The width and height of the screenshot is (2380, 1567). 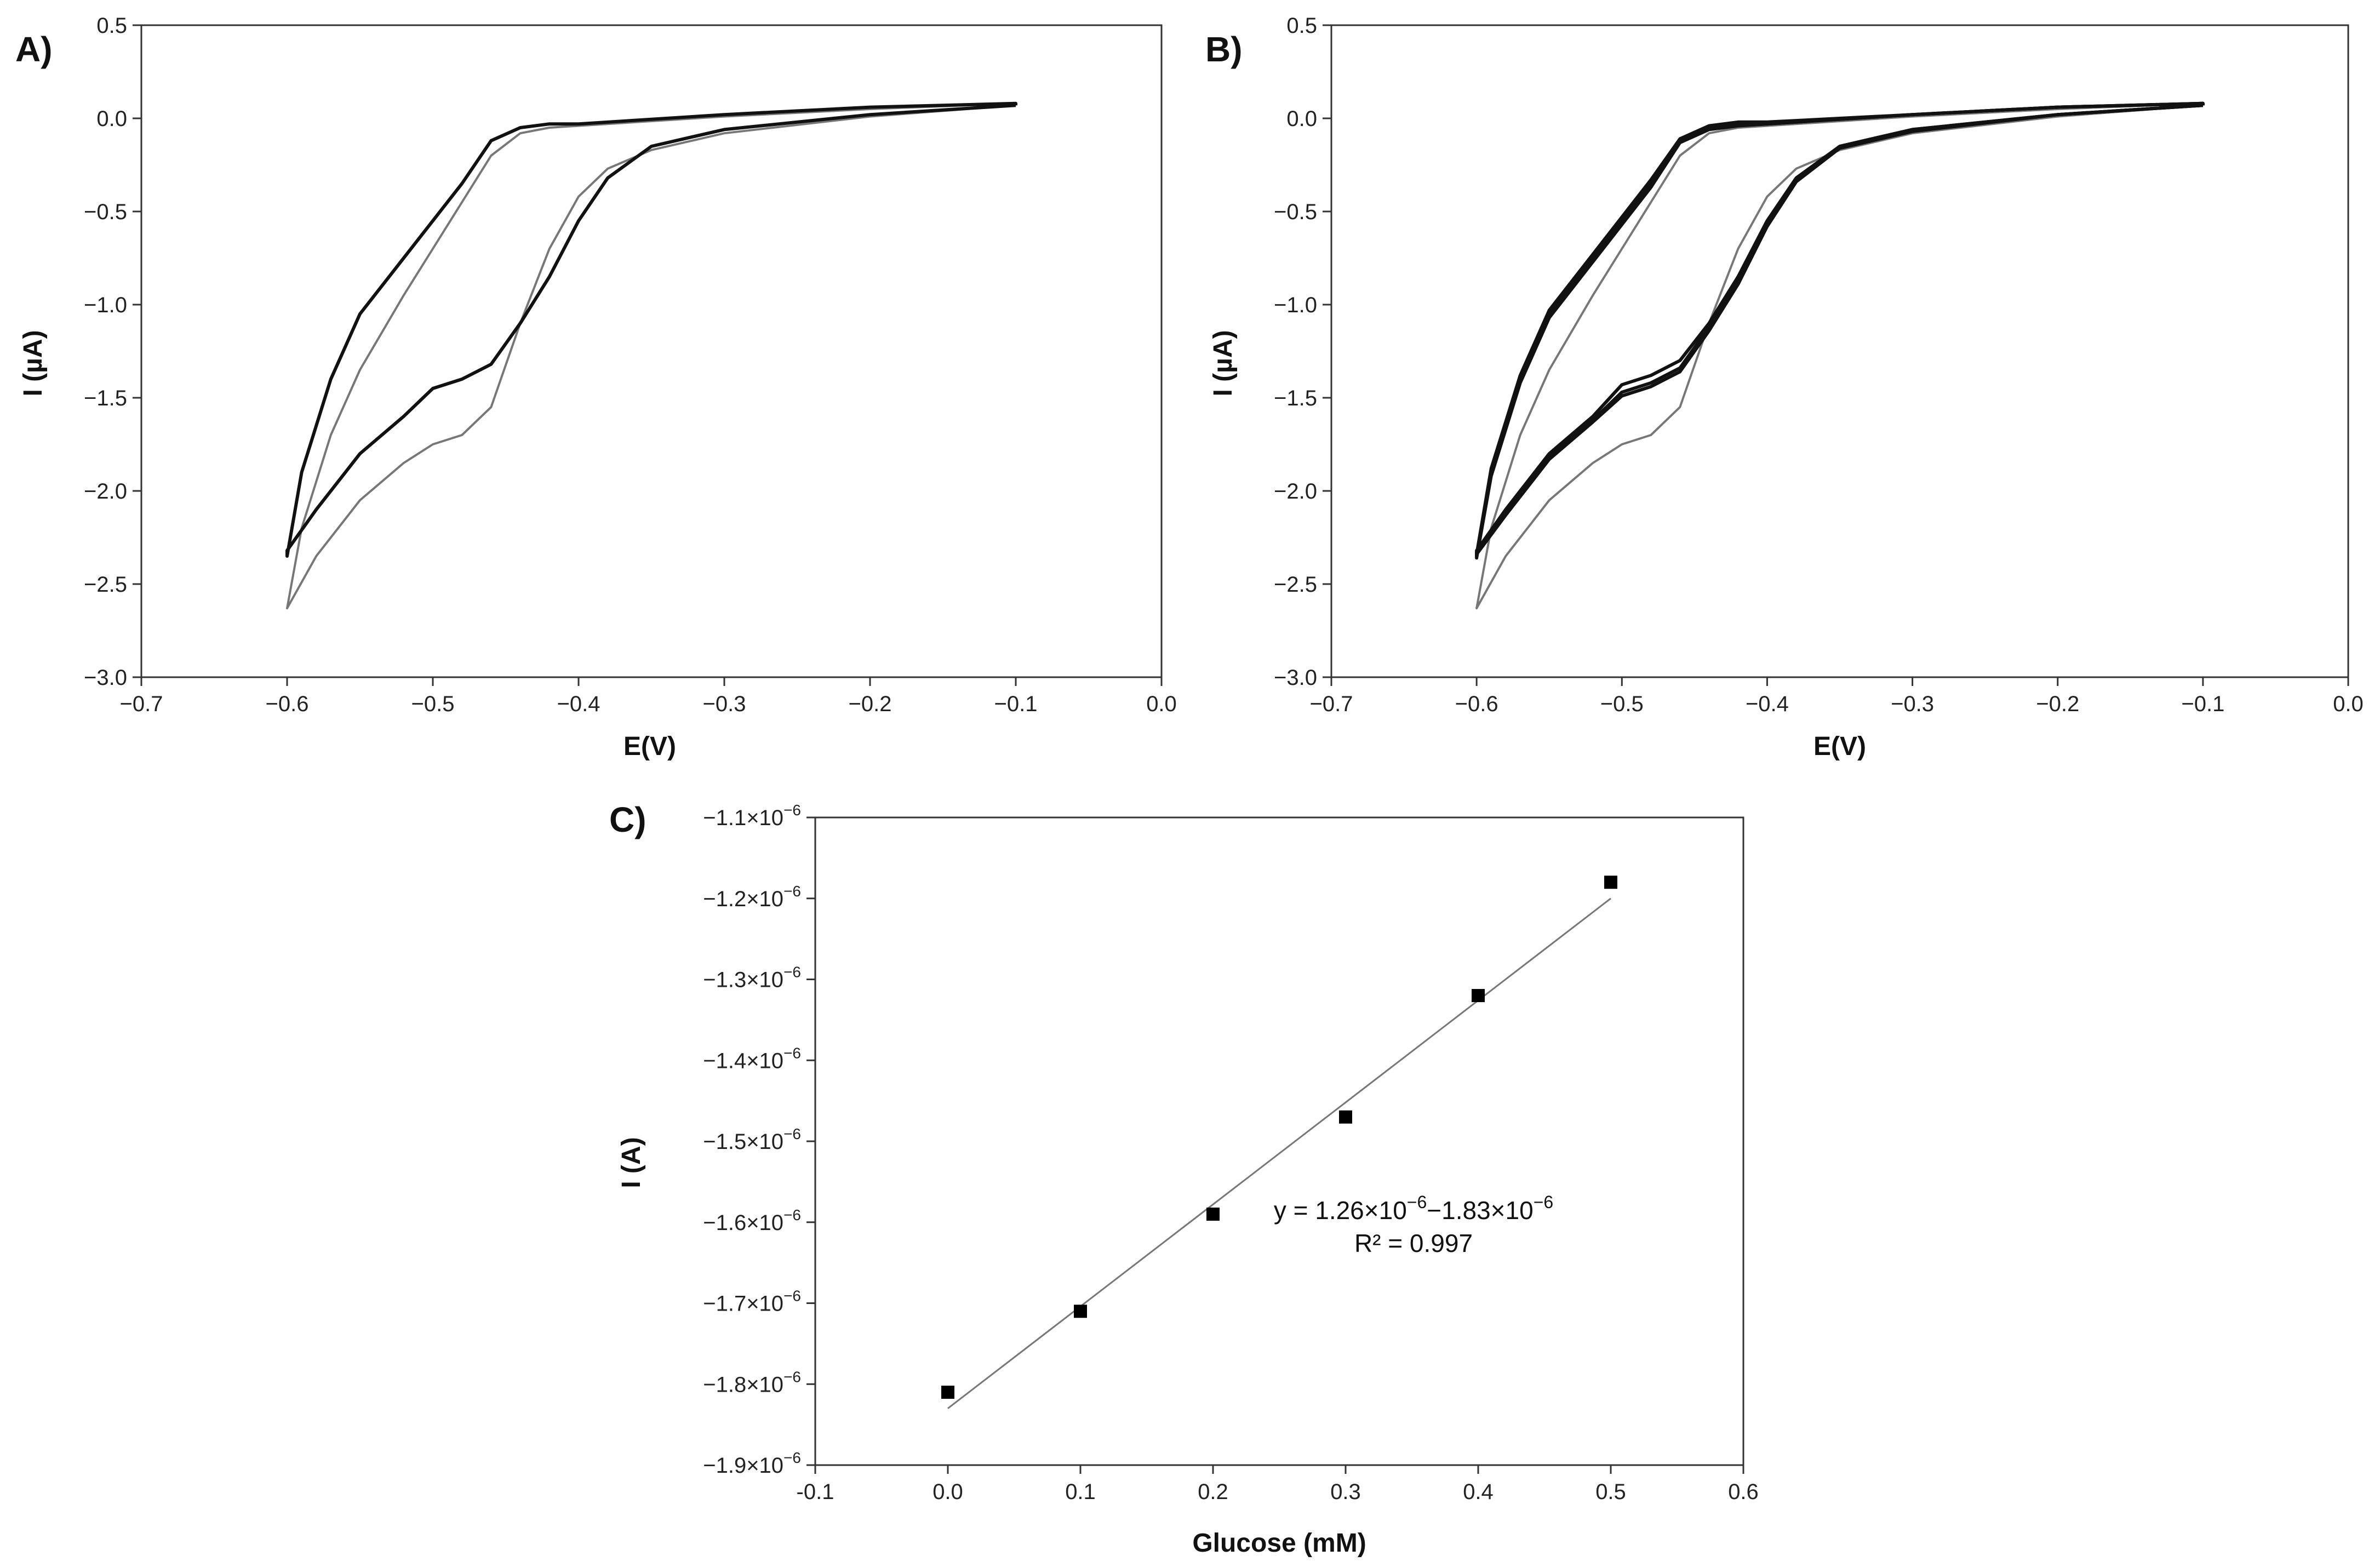 I want to click on panel-a-x-tick-label: −0.1, so click(x=1016, y=704).